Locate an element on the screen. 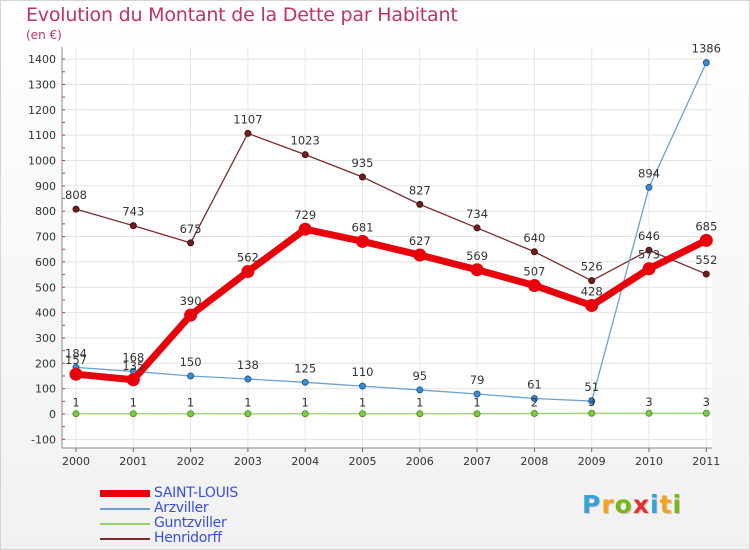  data-label-saint-louis: 681 is located at coordinates (363, 227).